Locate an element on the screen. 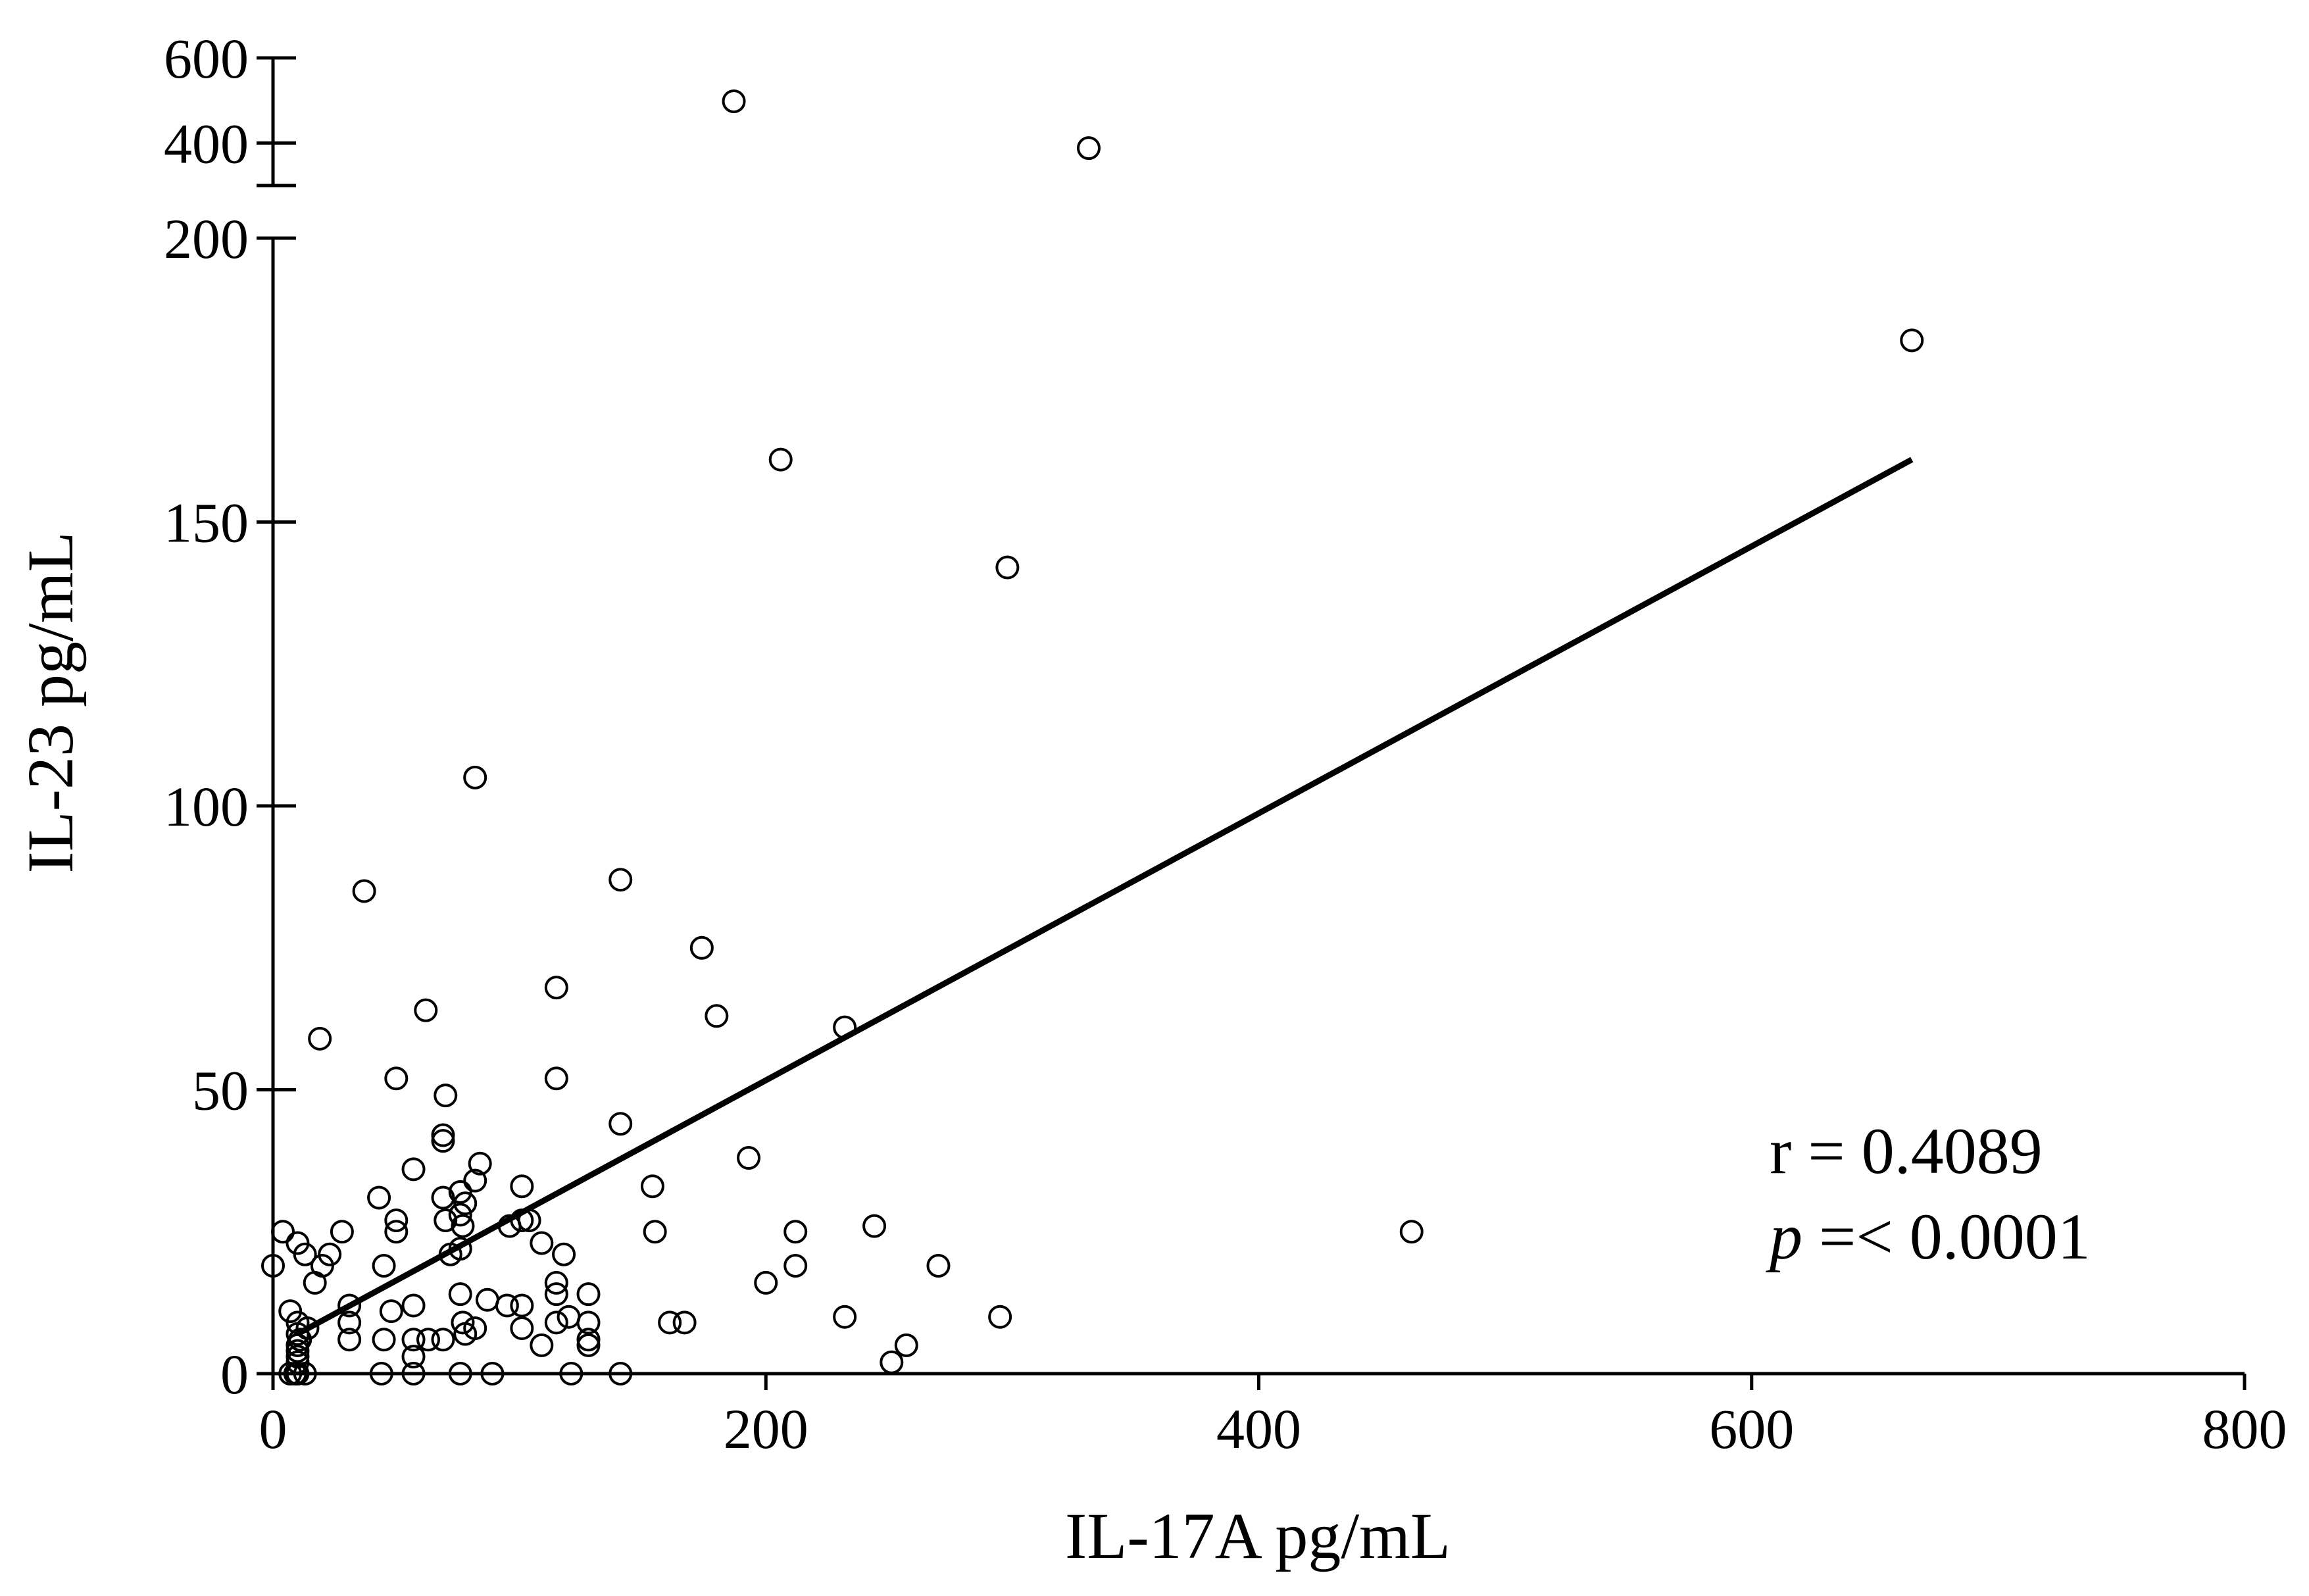 This screenshot has width=2309, height=1596. y-tick-label-150: 150 is located at coordinates (206, 523).